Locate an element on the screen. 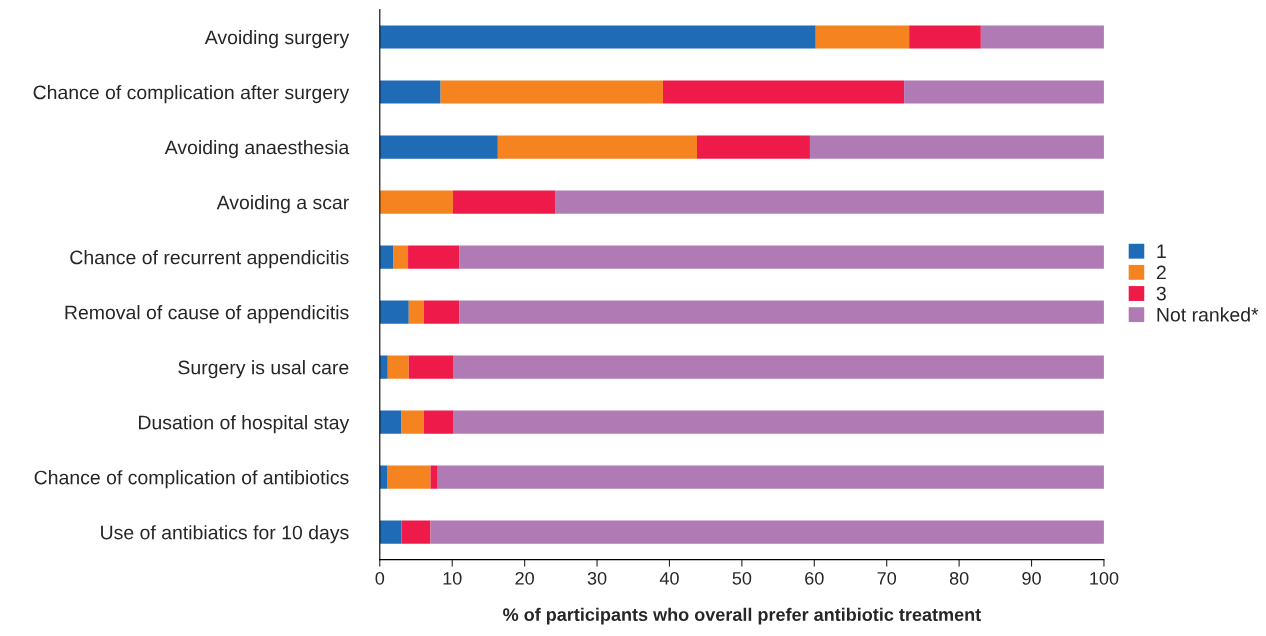  x-tick-label: 30 is located at coordinates (597, 578).